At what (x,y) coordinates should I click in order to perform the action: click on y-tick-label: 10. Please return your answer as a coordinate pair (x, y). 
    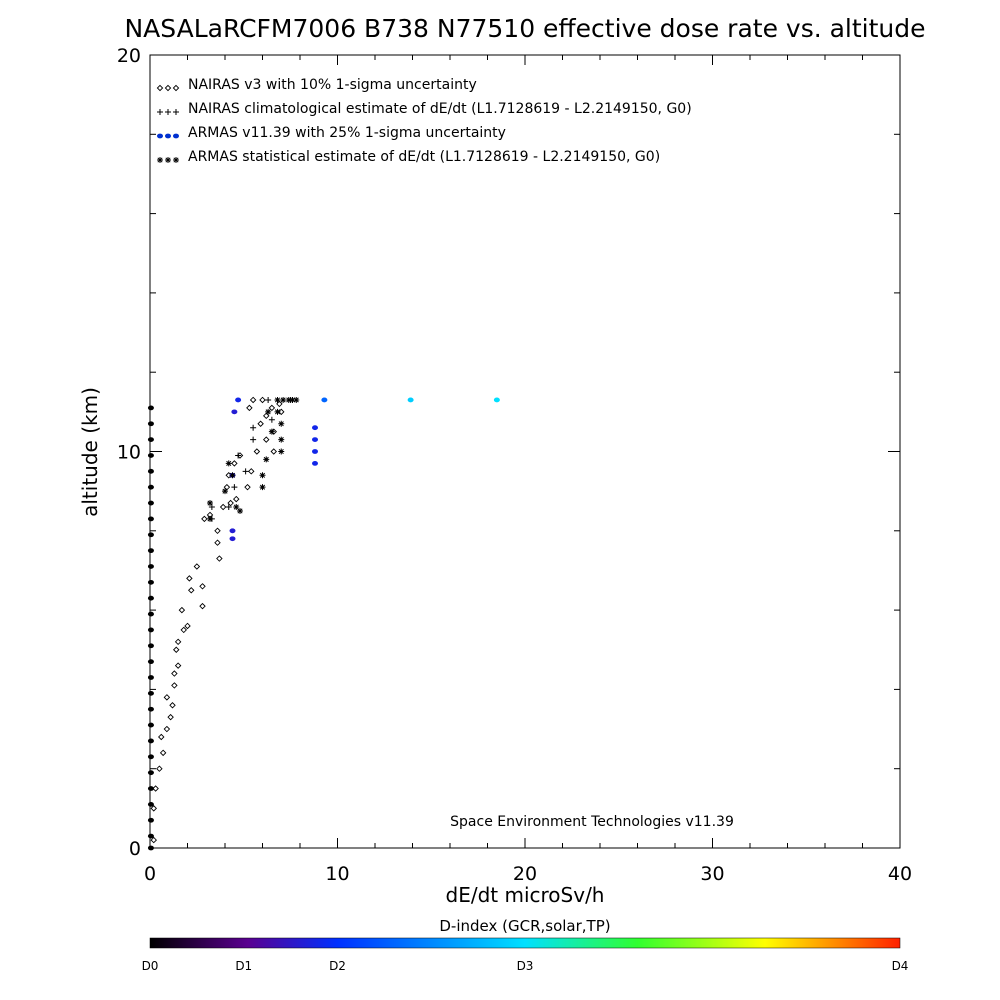
    Looking at the image, I should click on (129, 453).